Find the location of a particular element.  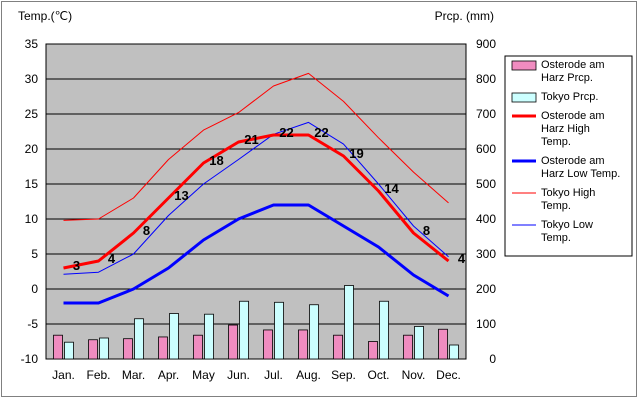

y-left-tick-label: 25 is located at coordinates (32, 114).